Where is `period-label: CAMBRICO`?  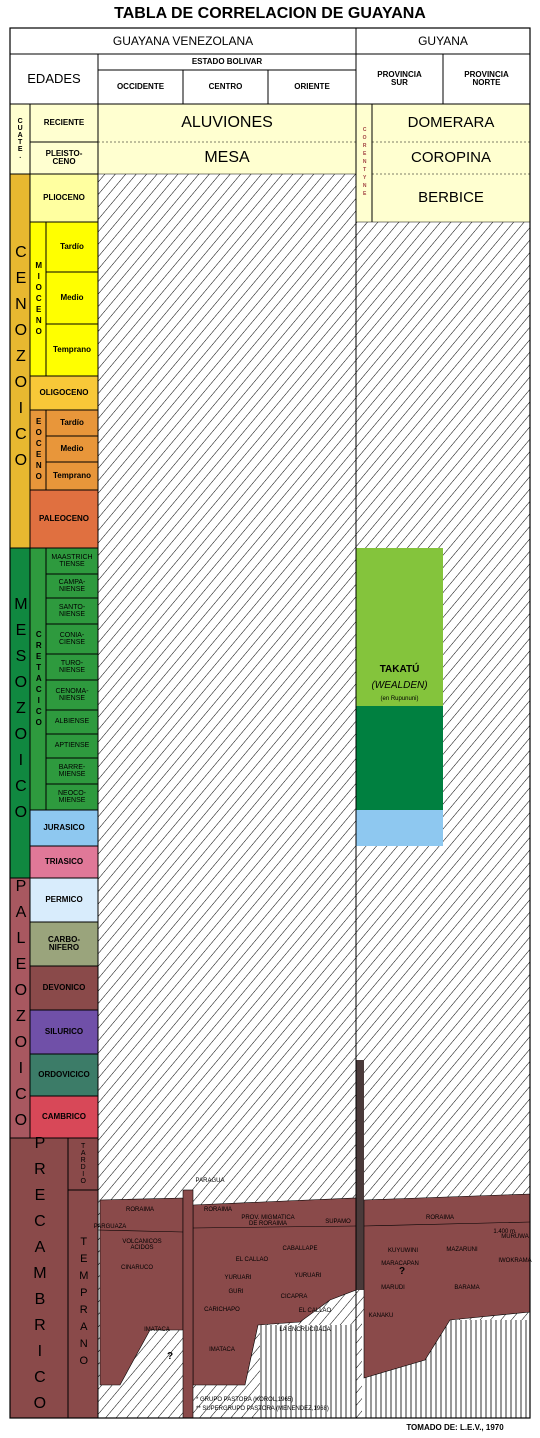
period-label: CAMBRICO is located at coordinates (64, 1116).